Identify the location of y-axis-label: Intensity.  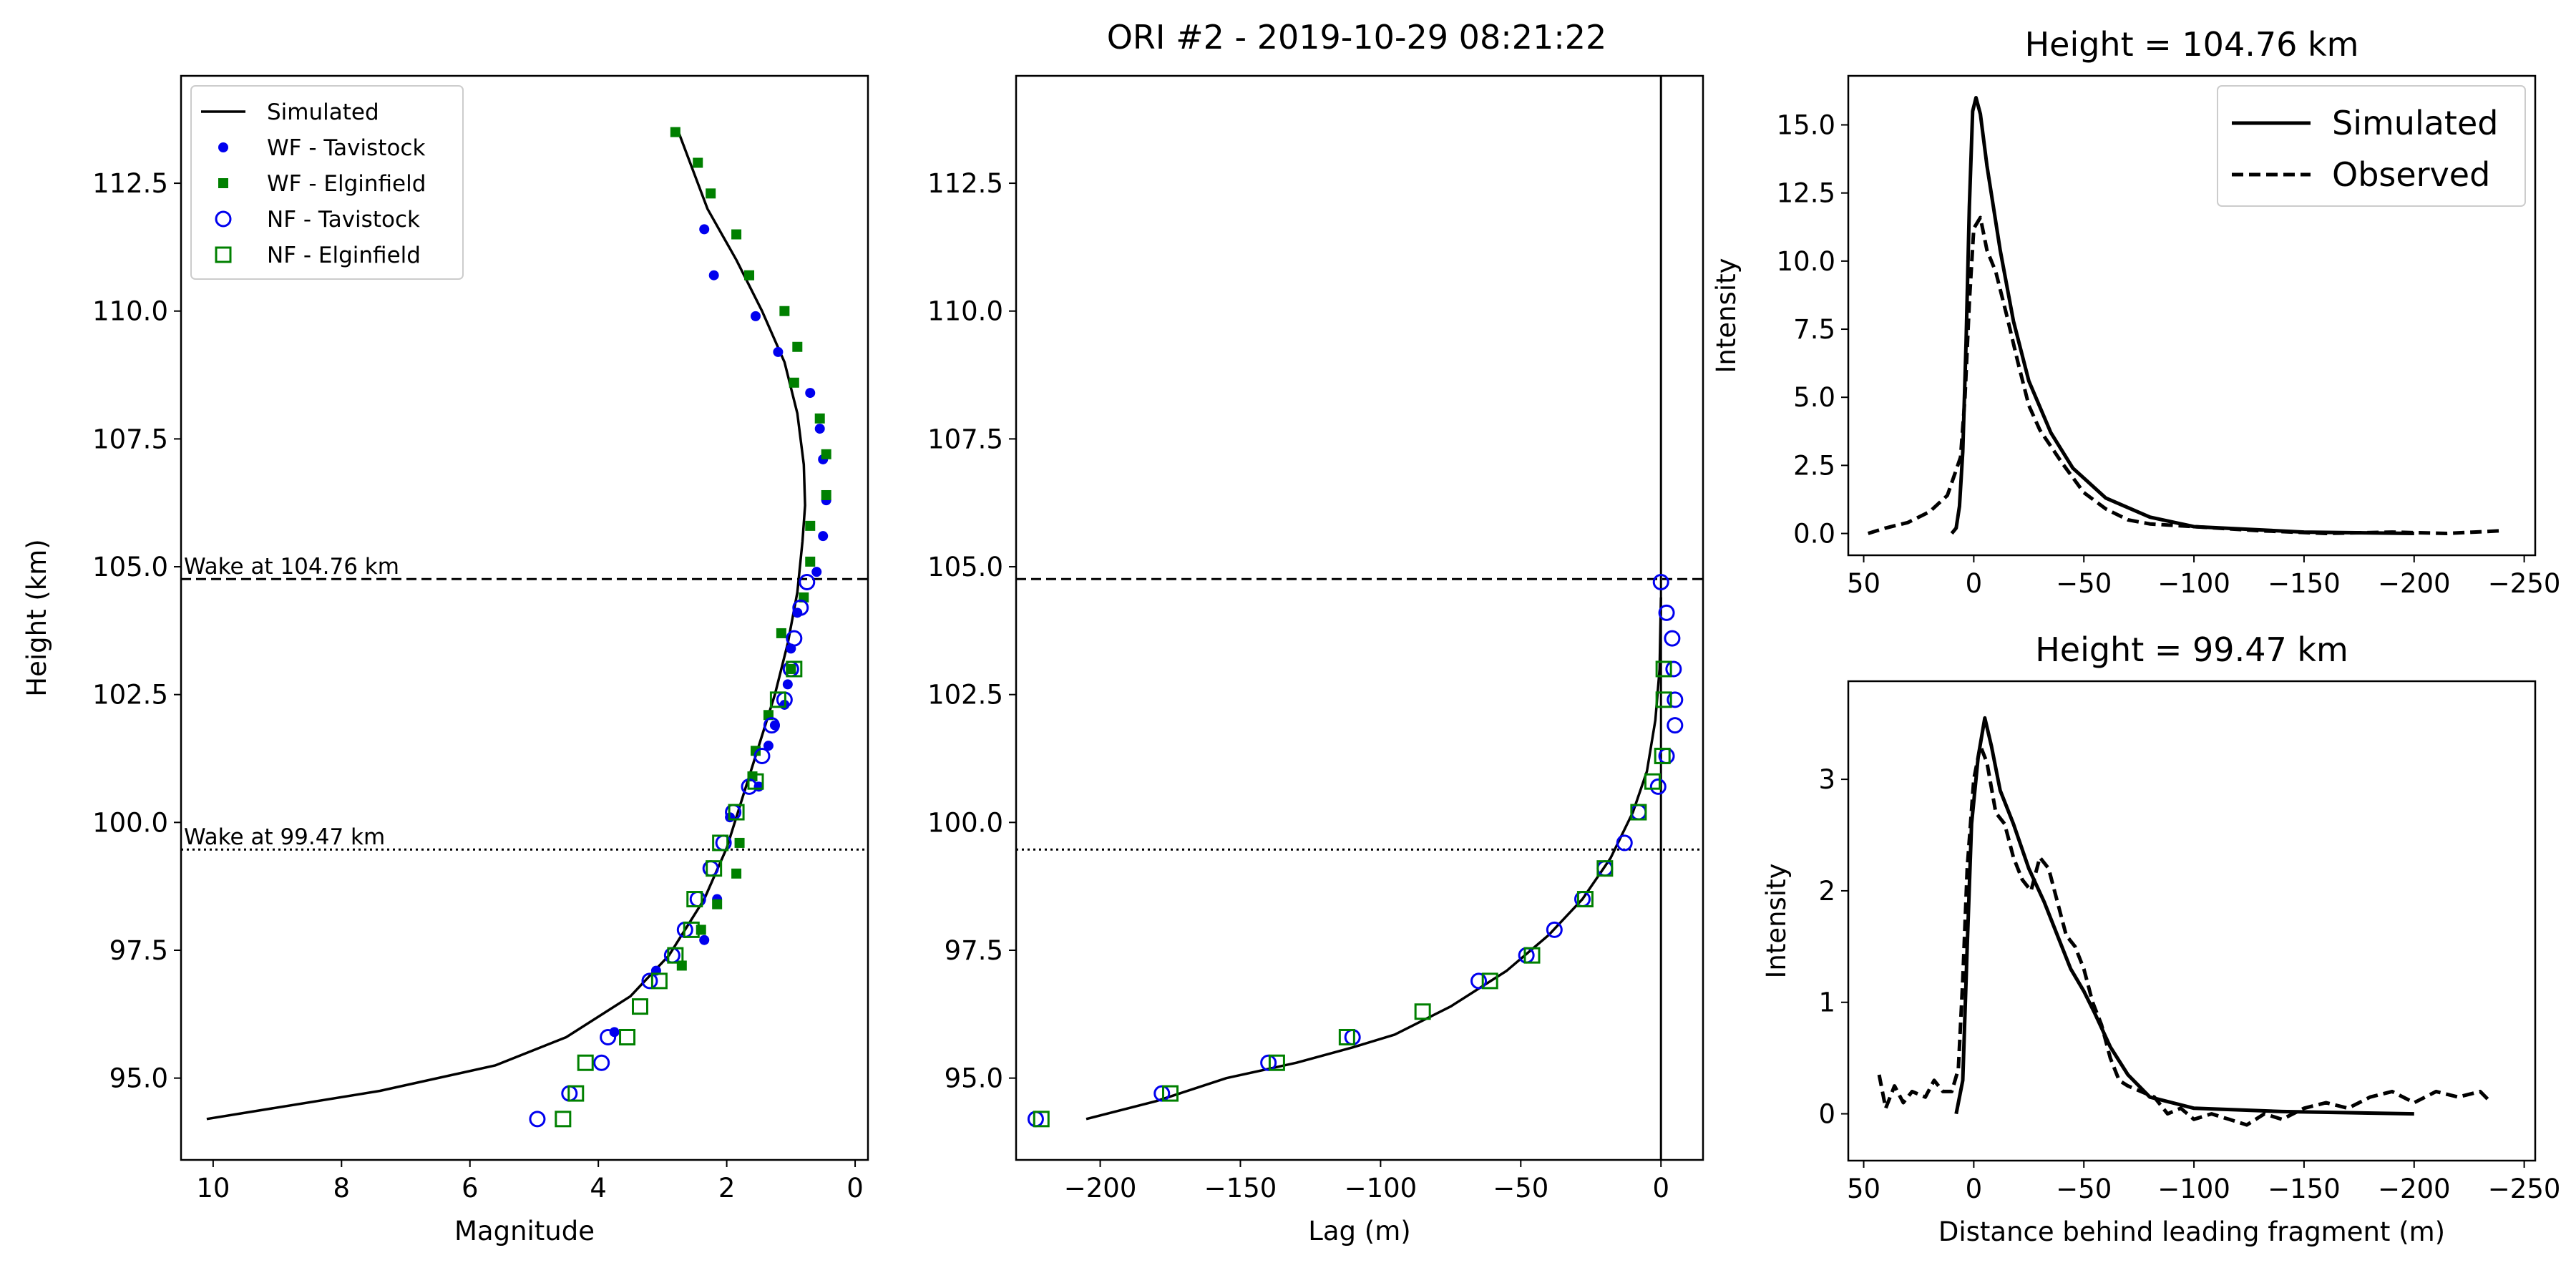
(1776, 920).